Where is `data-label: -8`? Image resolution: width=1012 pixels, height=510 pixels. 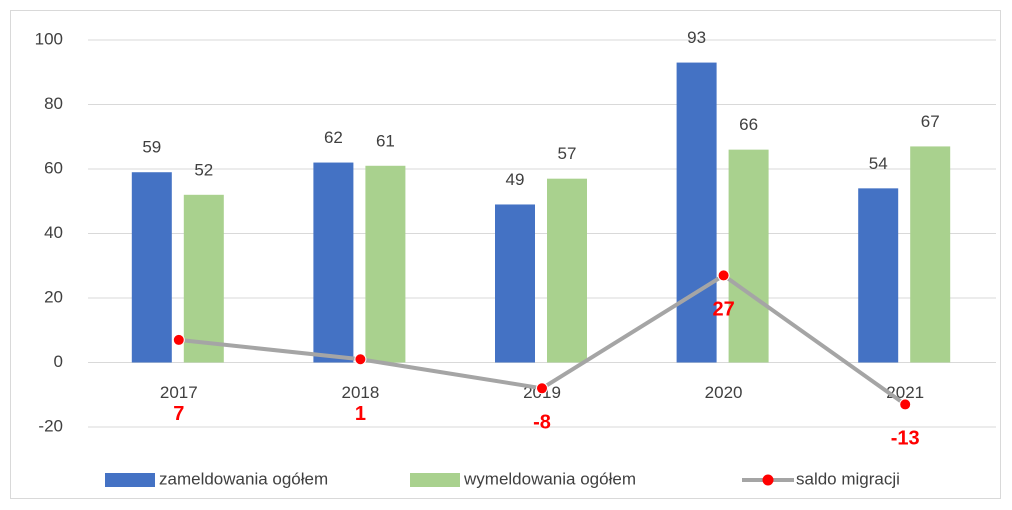
data-label: -8 is located at coordinates (542, 423).